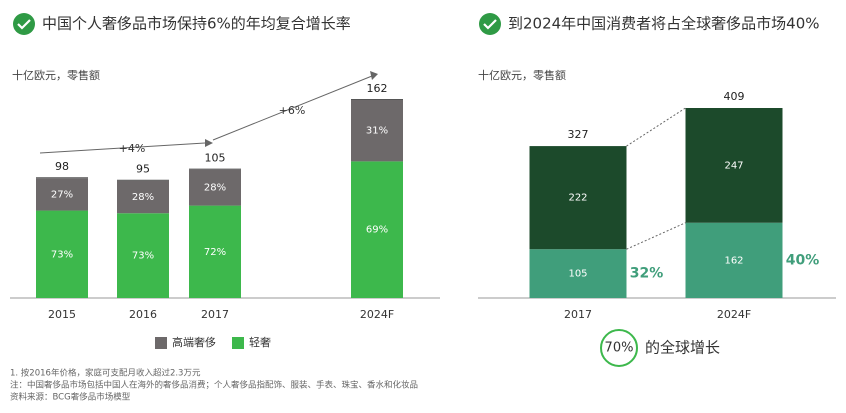 This screenshot has height=413, width=846. Describe the element at coordinates (105, 373) in the screenshot. I see `footnote: 1. 按2016年价格，家庭可支配月收入超过2.3万元` at that location.